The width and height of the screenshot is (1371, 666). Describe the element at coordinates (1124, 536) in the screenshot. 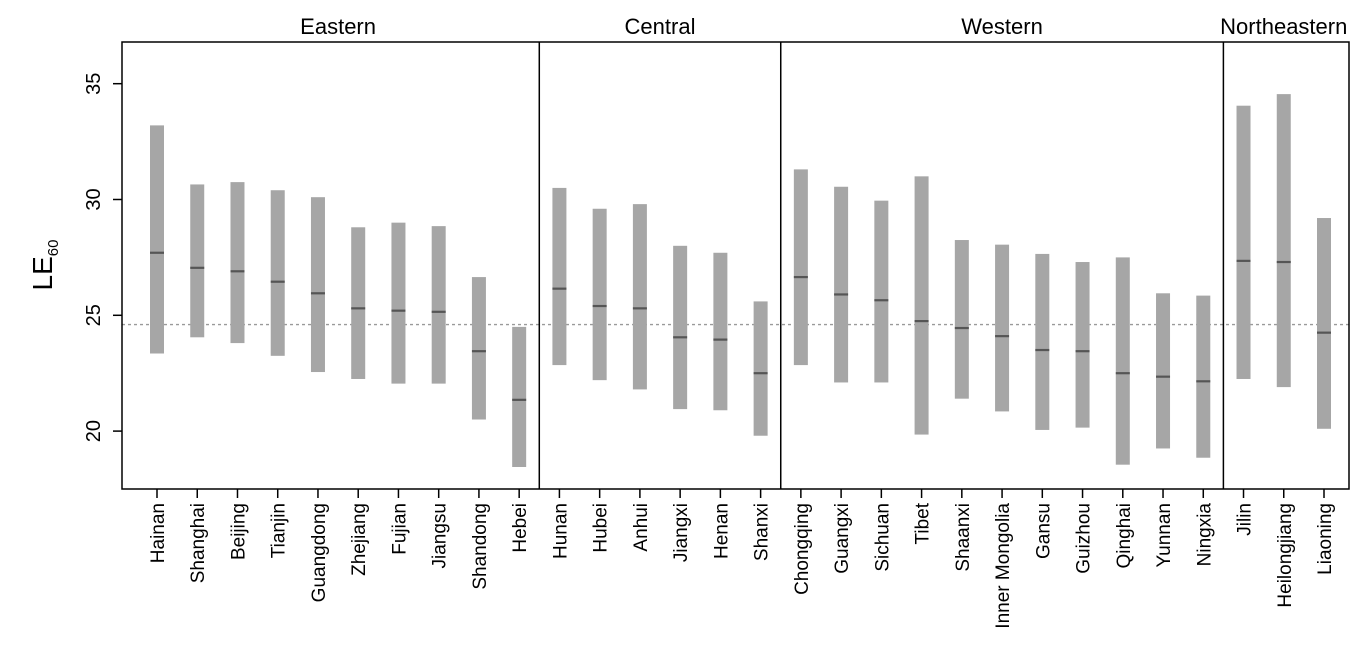

I see `x-tick-label: Qinghai` at that location.